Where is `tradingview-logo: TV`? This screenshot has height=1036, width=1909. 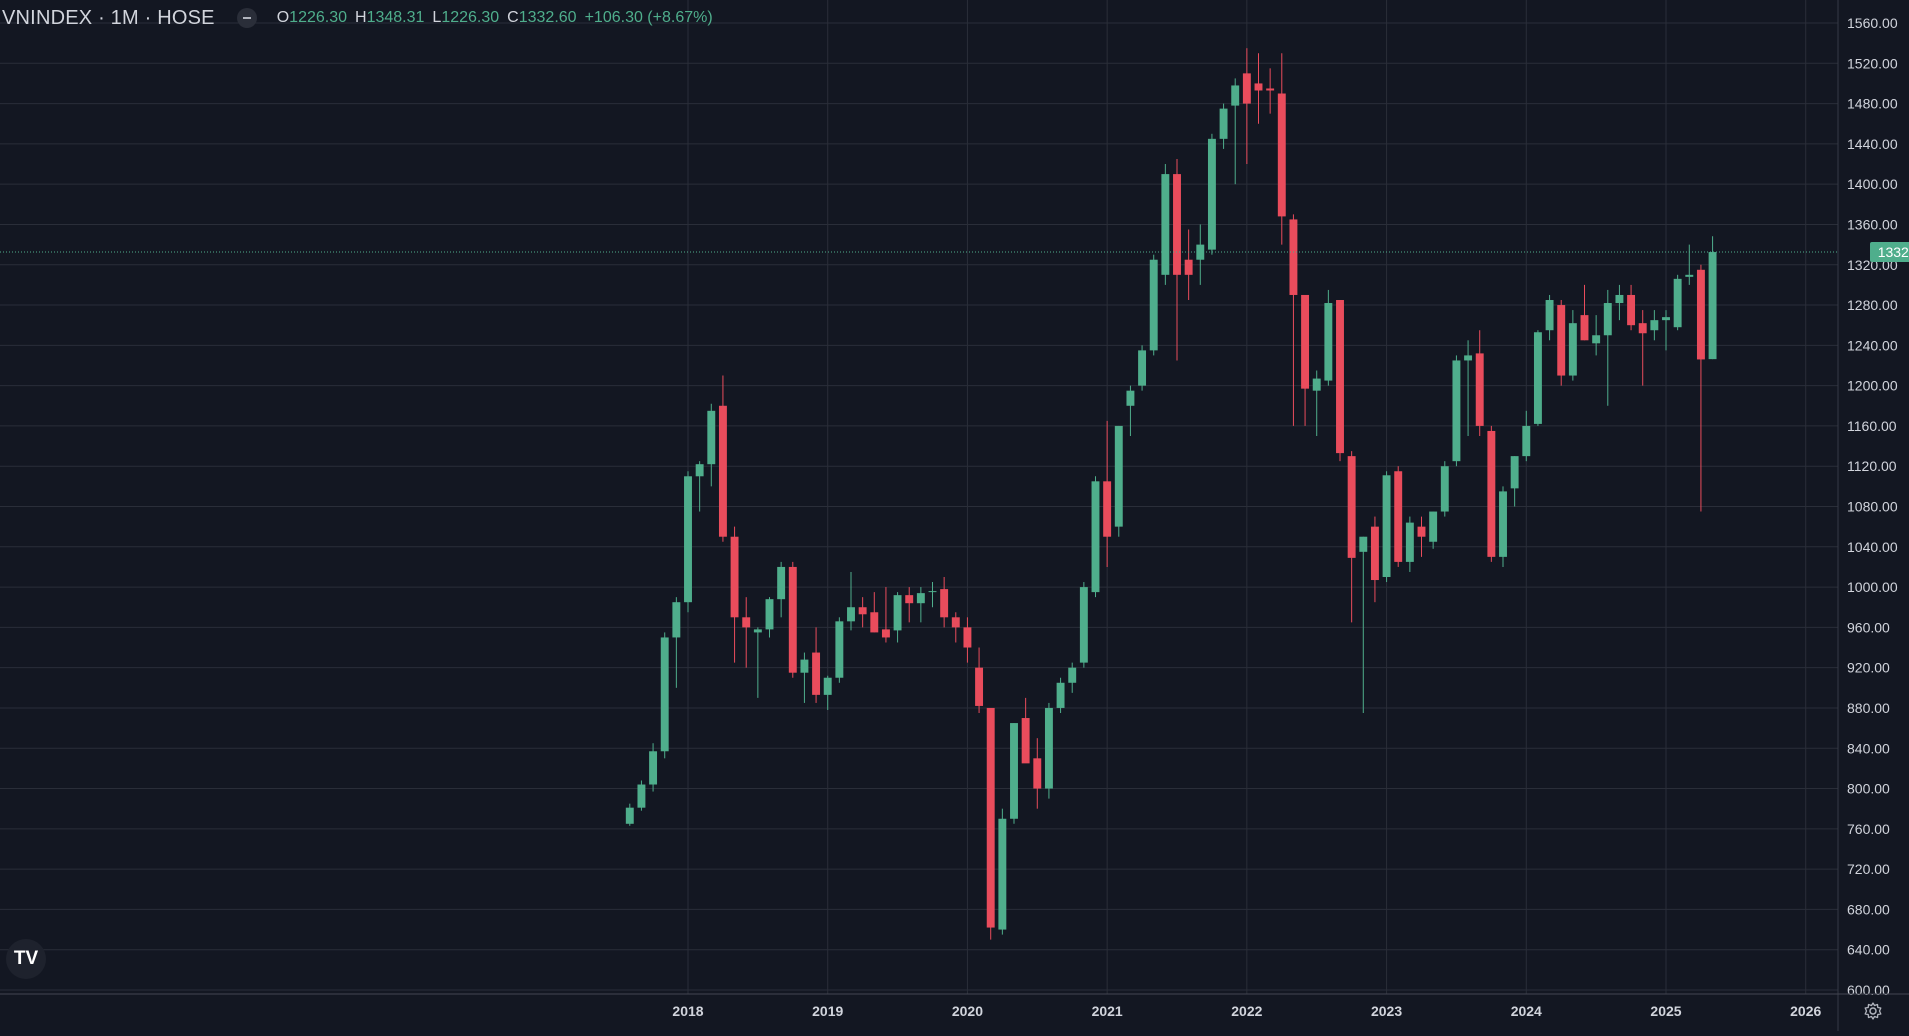 tradingview-logo: TV is located at coordinates (26, 959).